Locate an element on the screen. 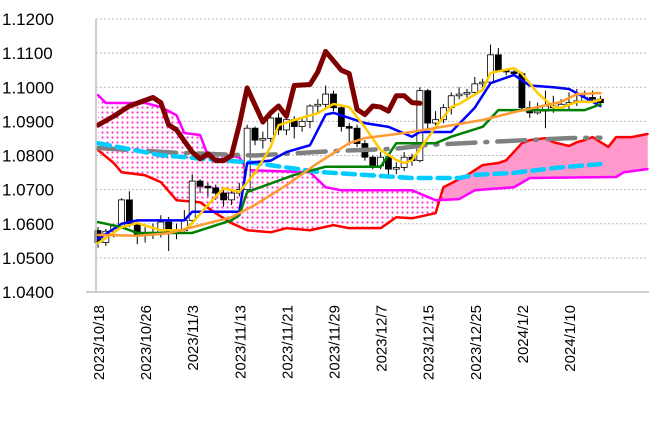 This screenshot has height=424, width=649. x-tick-label: 2023/11/3 is located at coordinates (193, 338).